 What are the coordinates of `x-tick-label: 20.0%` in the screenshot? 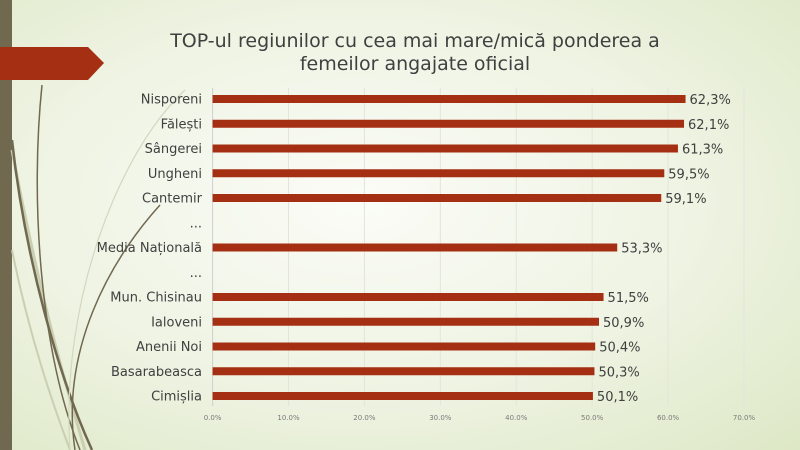 It's located at (364, 418).